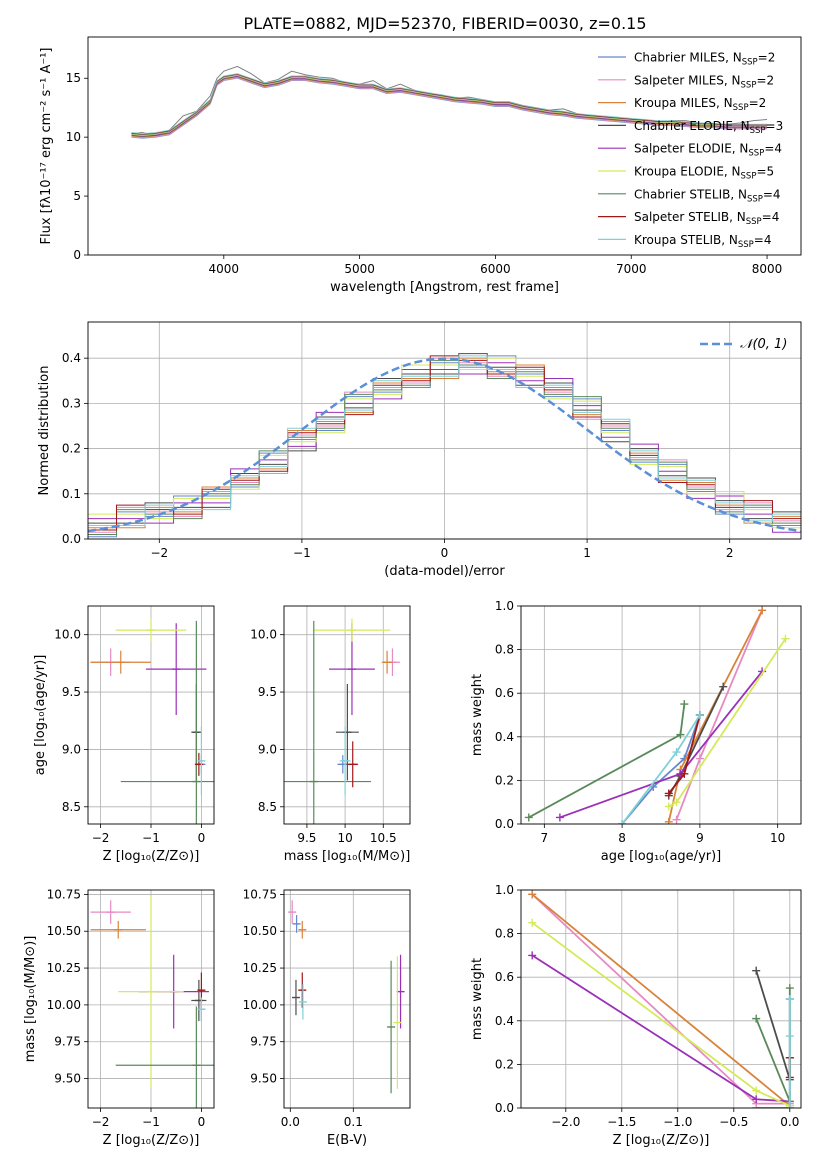 This screenshot has width=819, height=1170. What do you see at coordinates (661, 856) in the screenshot?
I see `x-axis-label: age [log₁₀(age/yr)]` at bounding box center [661, 856].